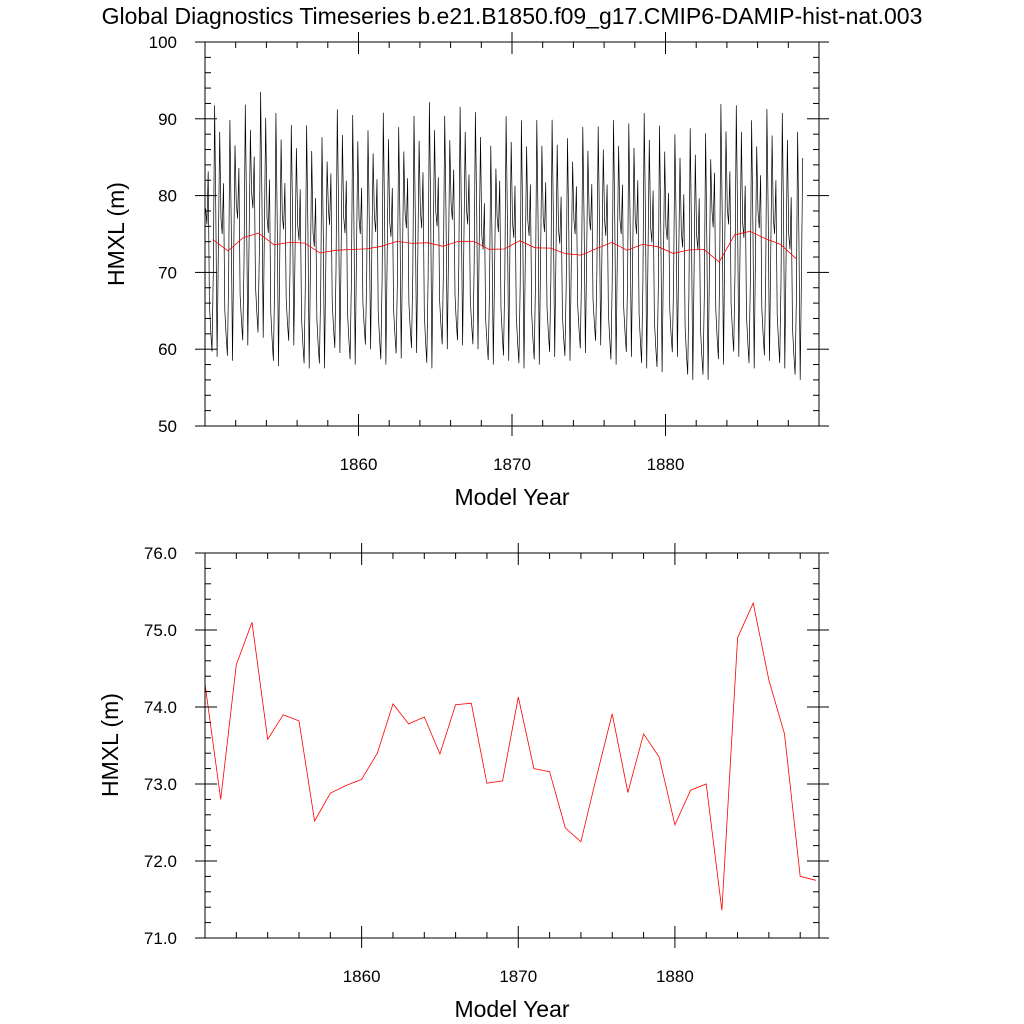 Image resolution: width=1024 pixels, height=1024 pixels. What do you see at coordinates (160, 938) in the screenshot?
I see `y-tick-label: 71.0` at bounding box center [160, 938].